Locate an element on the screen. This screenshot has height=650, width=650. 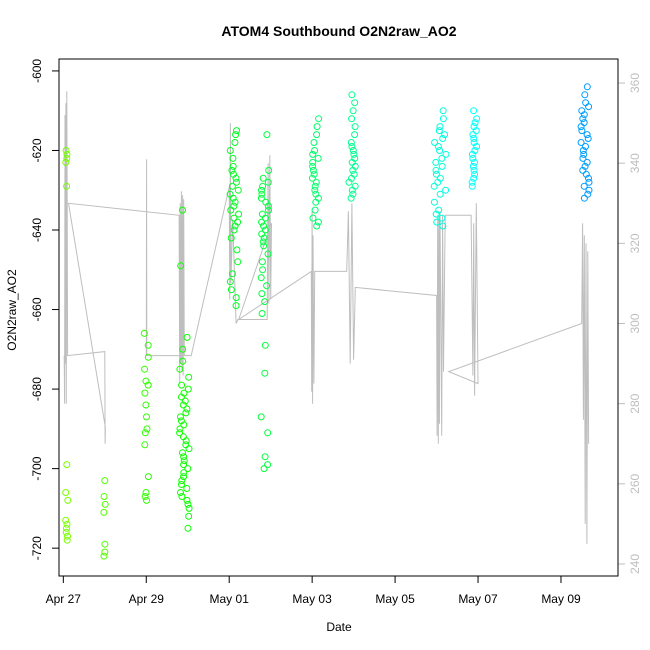
x-tick-label: Apr 27 is located at coordinates (64, 599).